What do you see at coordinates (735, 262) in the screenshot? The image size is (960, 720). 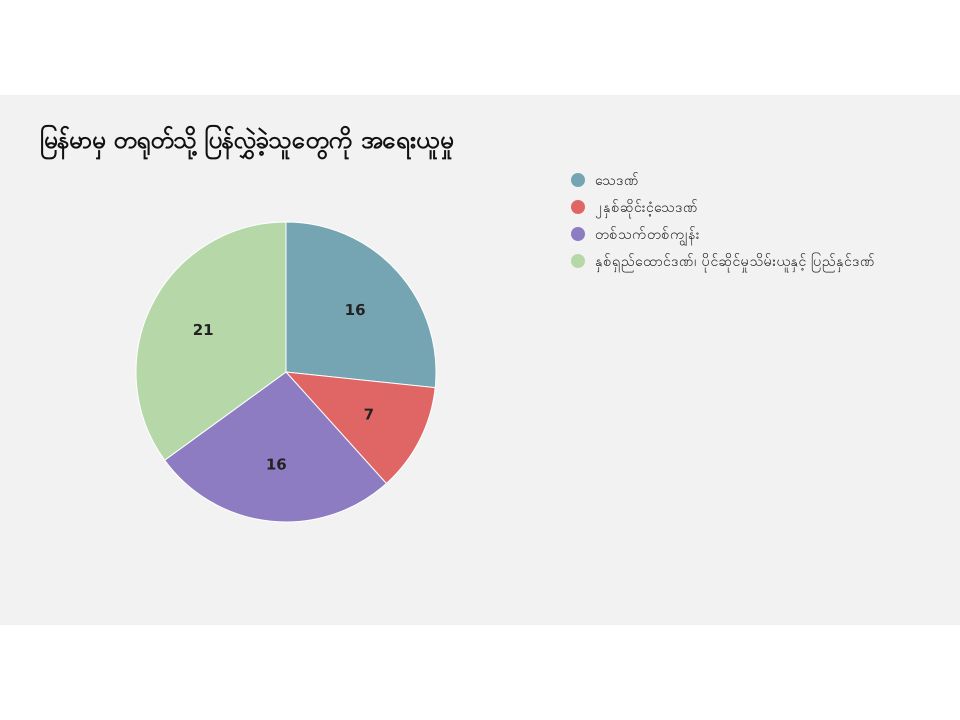 I see `legend-label: နှစ်ရှည်ထောင်ဒဏ်၊ ပိုင်ဆိုင်မှုသိမ်းယူနှင့် ပြည်နှင်ဒဏ်` at bounding box center [735, 262].